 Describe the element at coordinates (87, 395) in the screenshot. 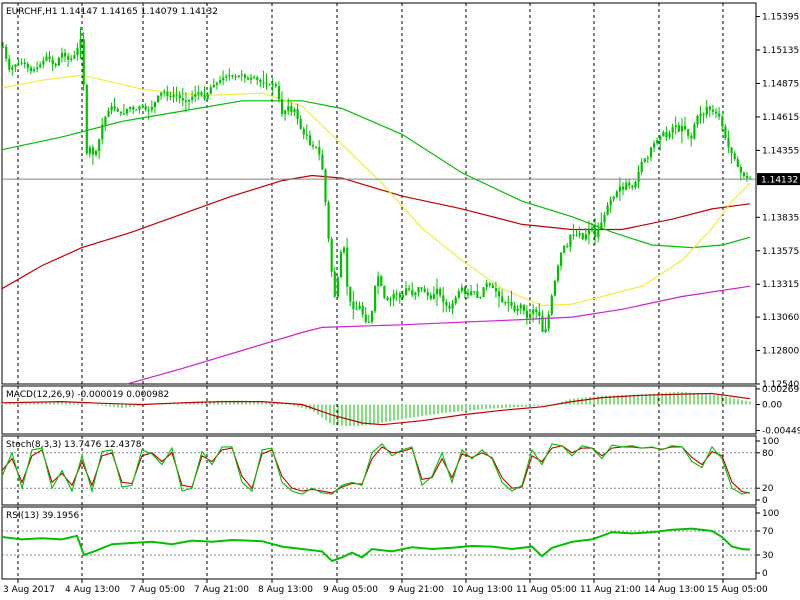

I see `macd-title: MACD(12,26,9) -0.000019 0.000982` at that location.